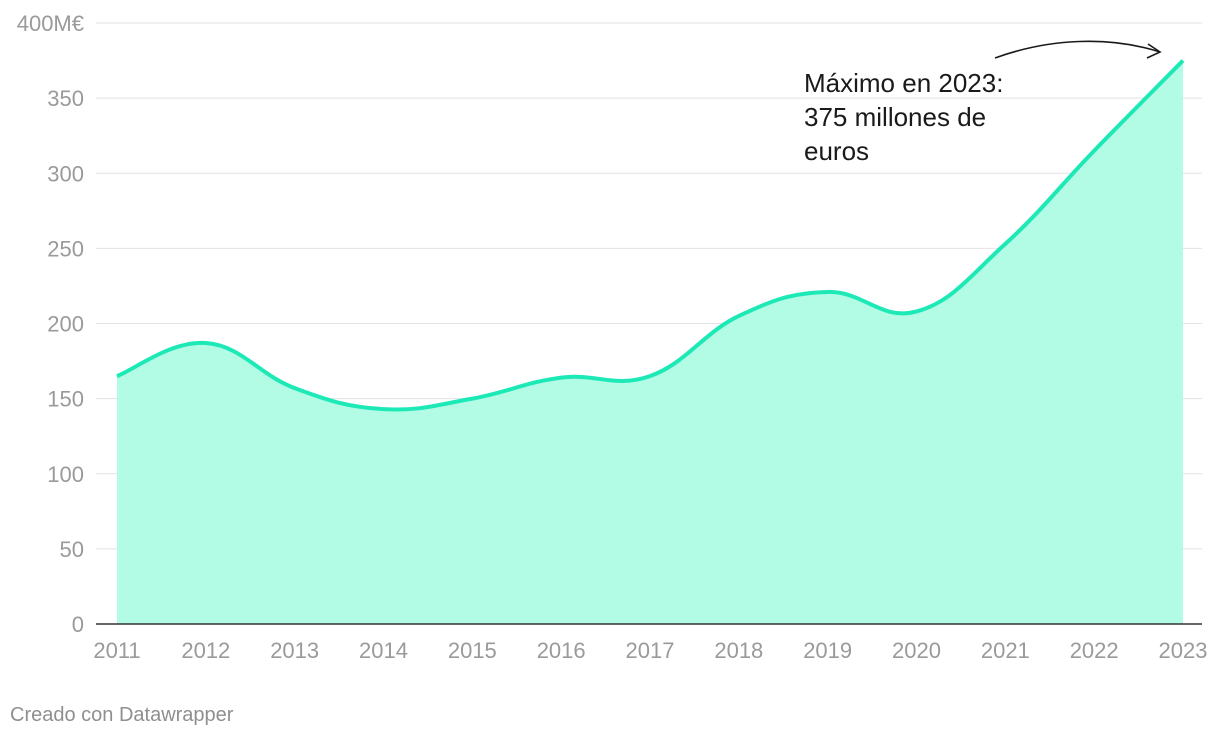  Describe the element at coordinates (50, 23) in the screenshot. I see `y-tick-label: 400M€` at that location.